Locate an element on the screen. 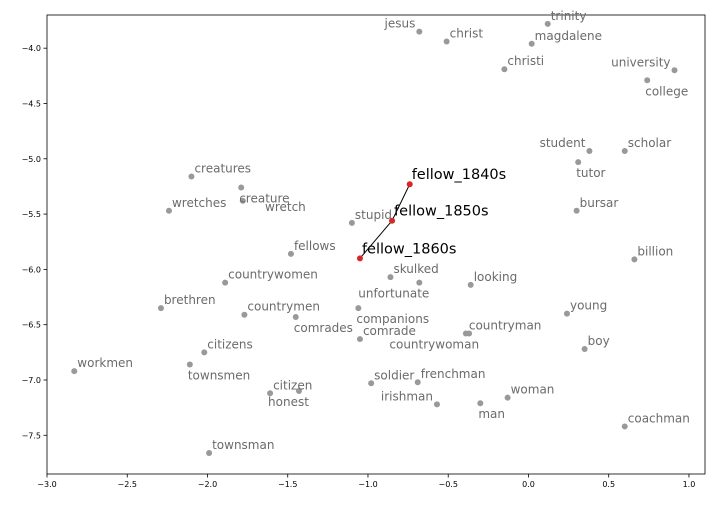 The height and width of the screenshot is (510, 723). label-looking: looking is located at coordinates (496, 277).